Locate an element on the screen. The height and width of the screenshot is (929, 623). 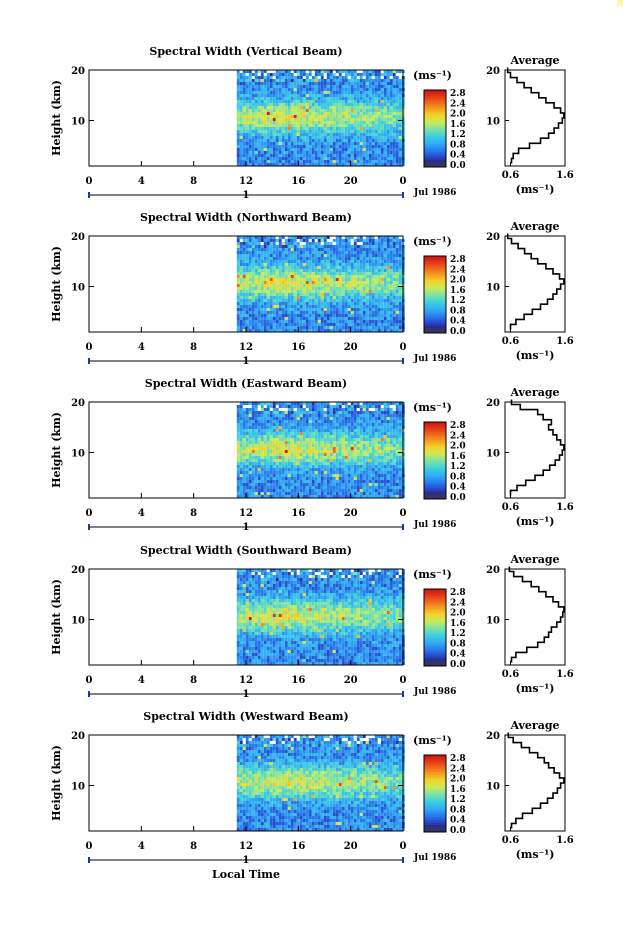
x-tick-label: 8 is located at coordinates (193, 347).